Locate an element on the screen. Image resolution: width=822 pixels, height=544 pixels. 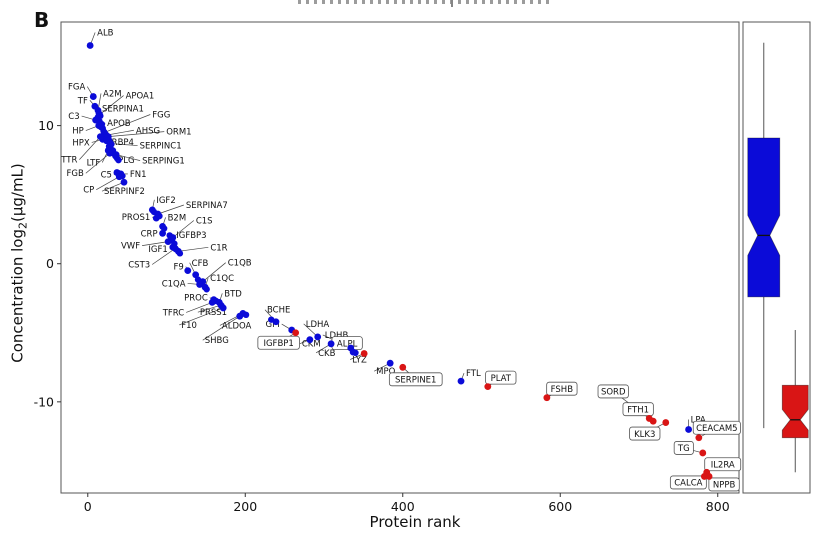
label-box-IGFBP1 is located at coordinates (278, 342).